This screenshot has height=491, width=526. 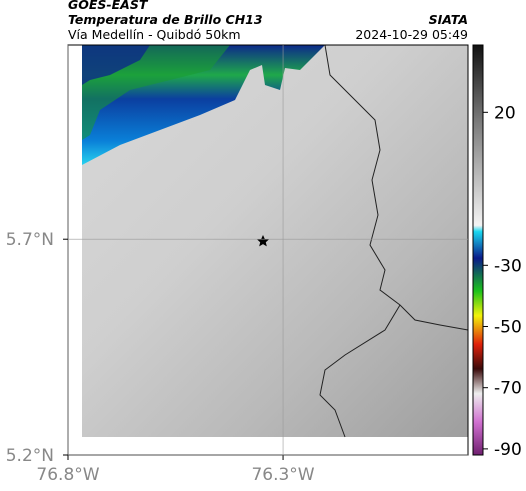 What do you see at coordinates (508, 450) in the screenshot?
I see `colorbar-label: -90` at bounding box center [508, 450].